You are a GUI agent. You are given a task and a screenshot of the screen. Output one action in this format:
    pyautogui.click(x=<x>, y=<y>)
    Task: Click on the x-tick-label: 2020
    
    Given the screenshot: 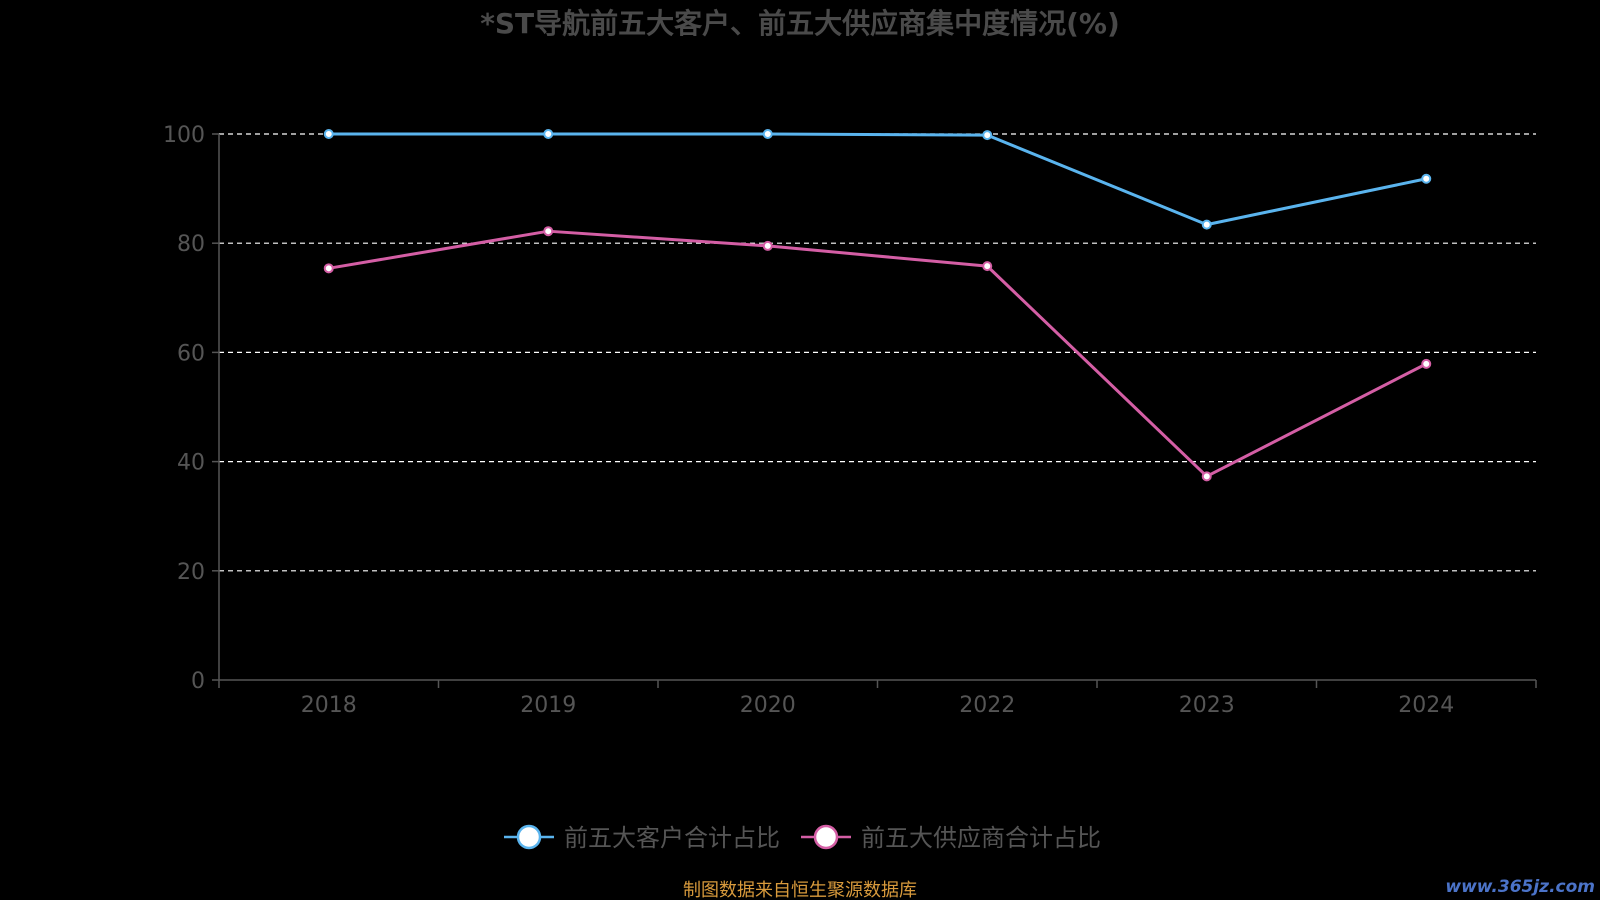 What is the action you would take?
    pyautogui.click(x=768, y=705)
    